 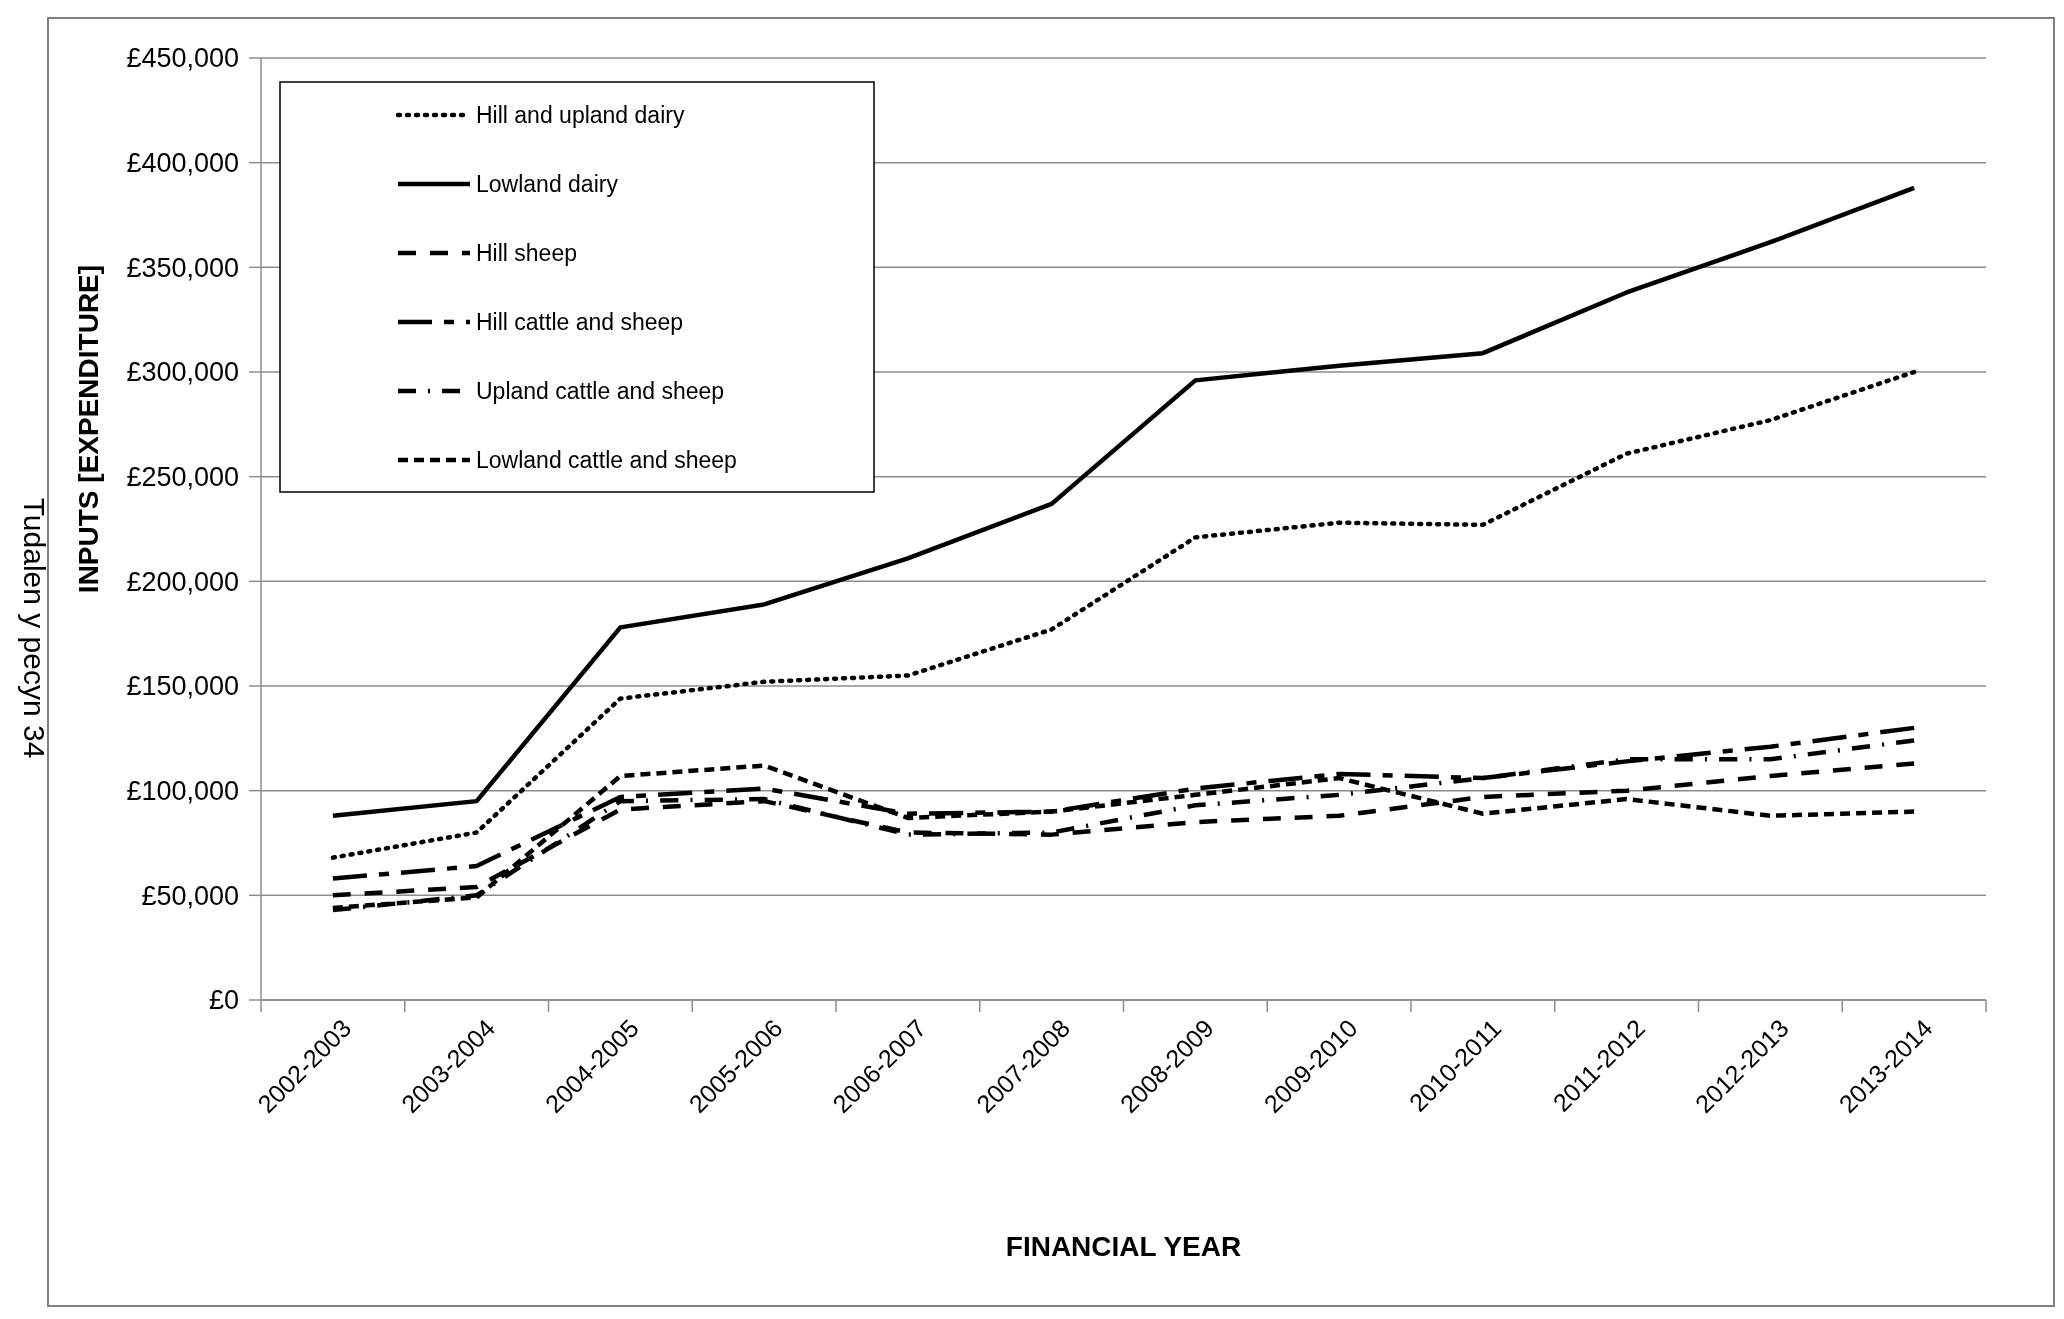 What do you see at coordinates (223, 1000) in the screenshot?
I see `y-tick-label: £0` at bounding box center [223, 1000].